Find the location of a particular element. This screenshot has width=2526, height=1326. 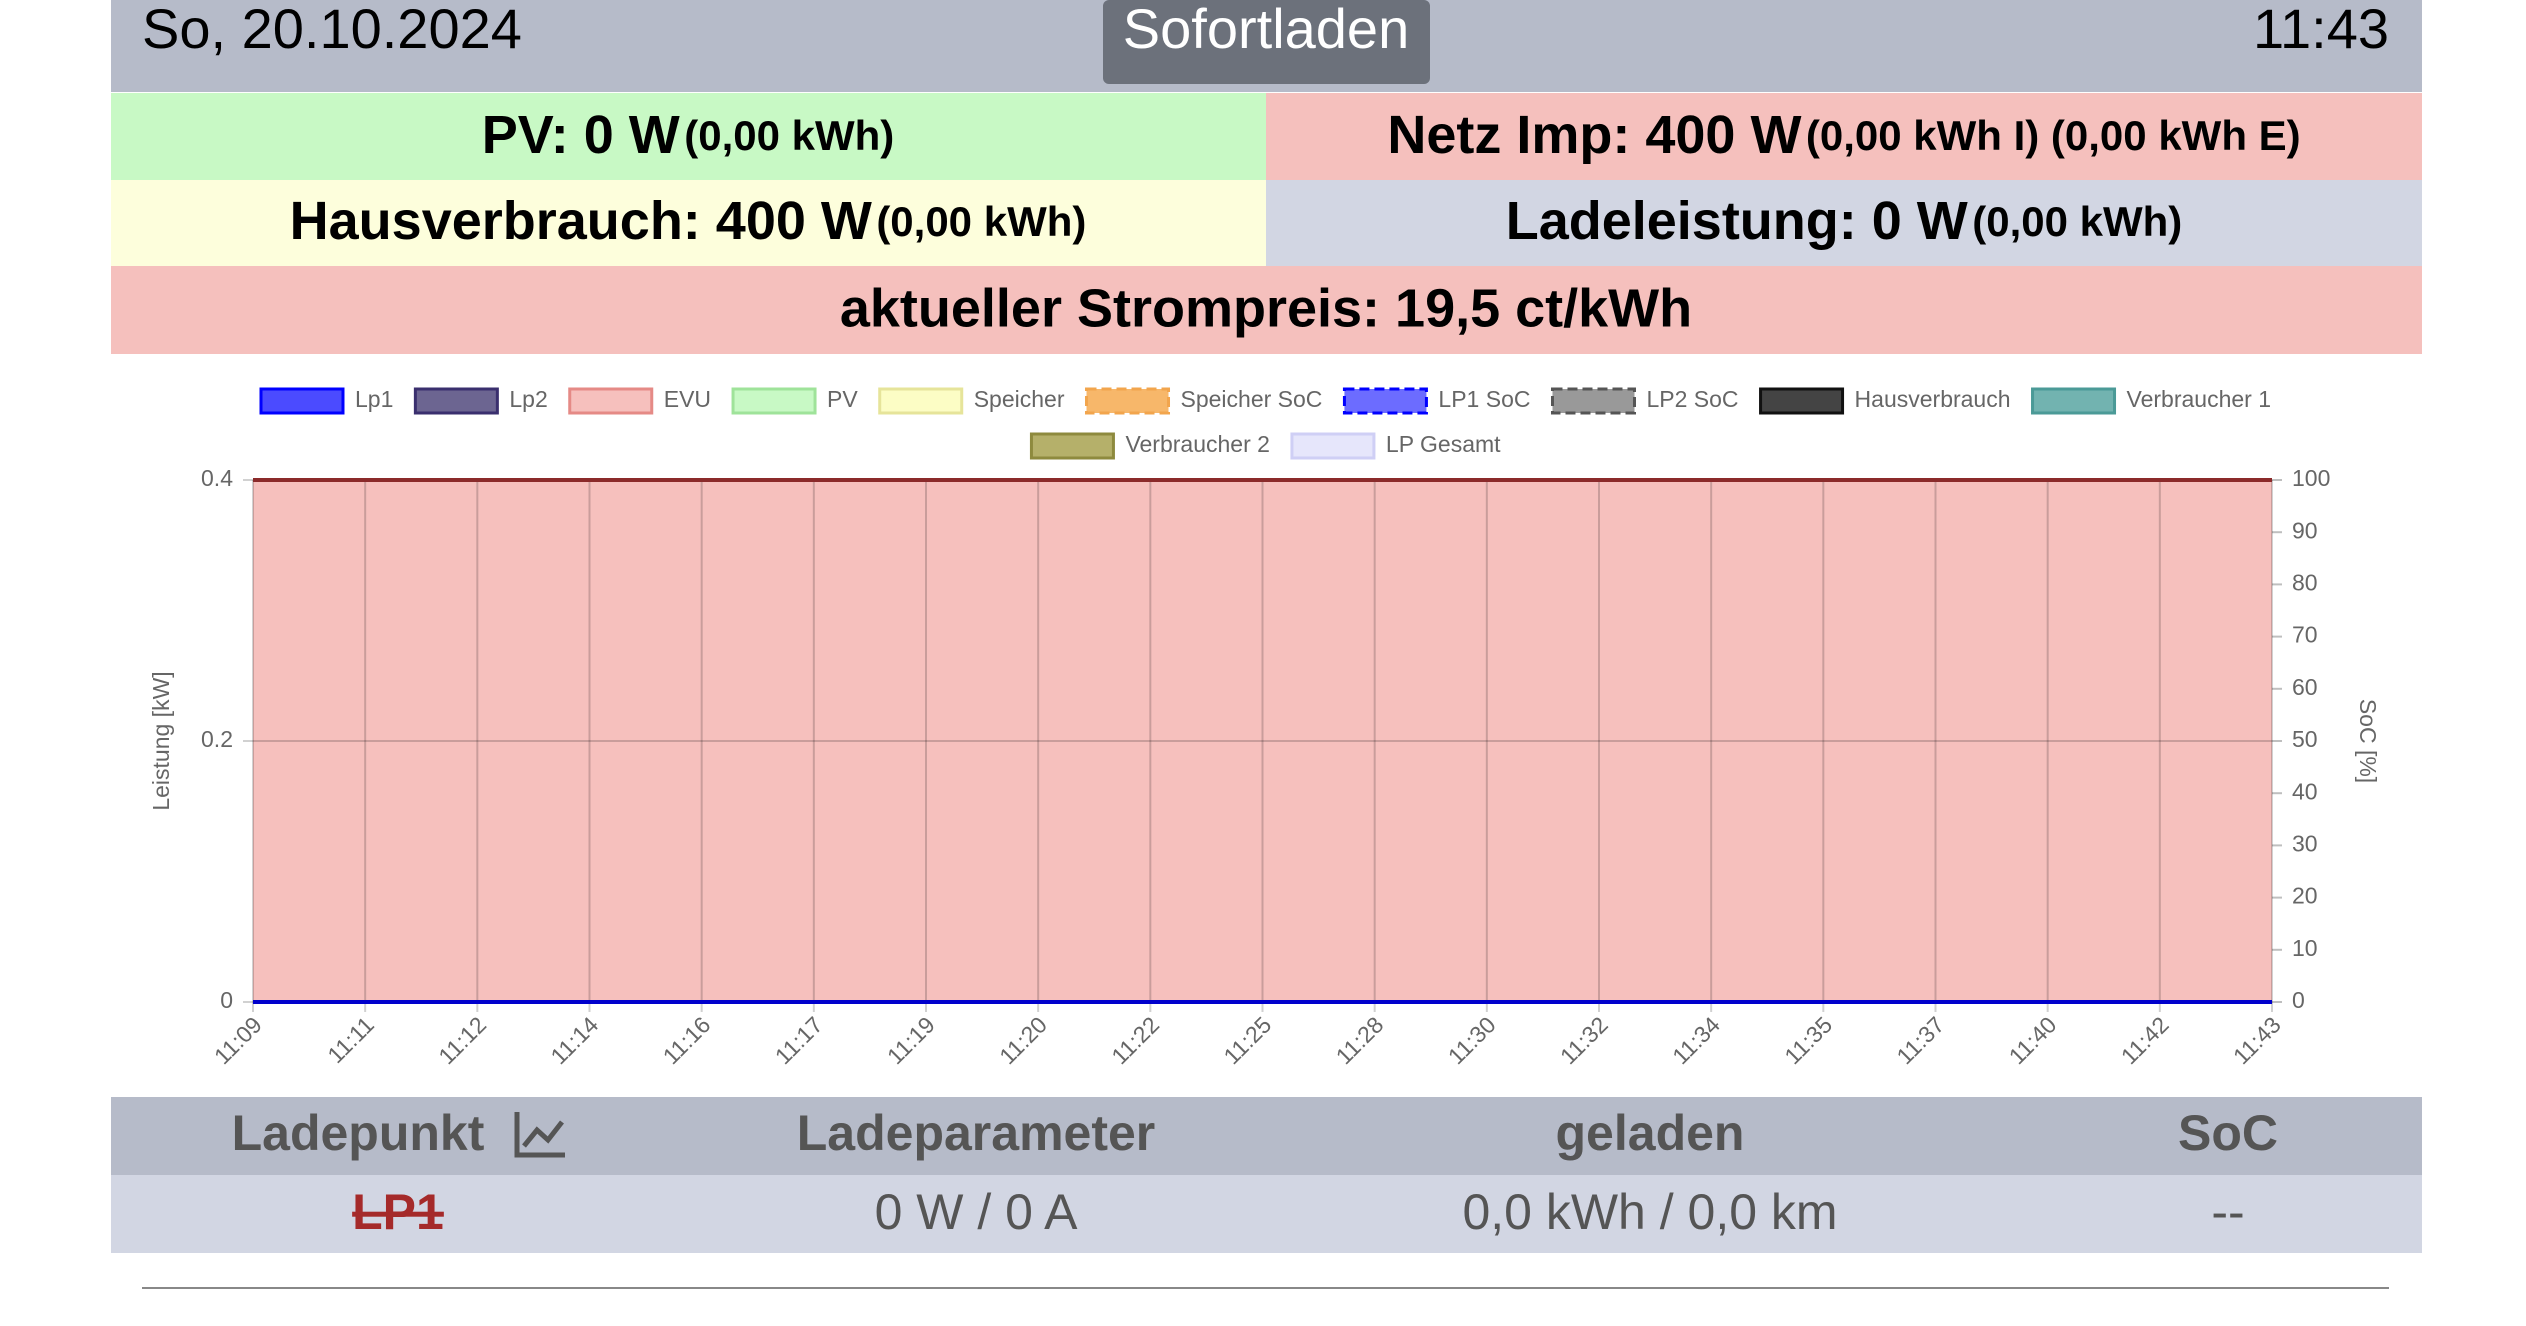

pv-energy: (0,00 kWh) is located at coordinates (789, 135).